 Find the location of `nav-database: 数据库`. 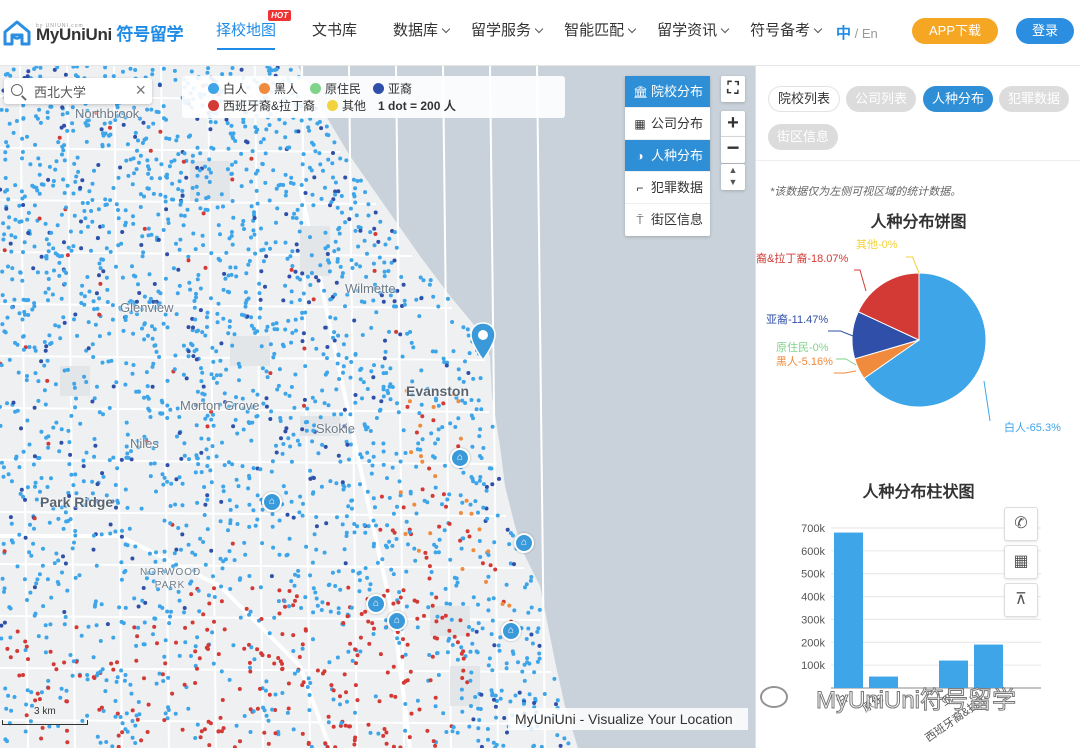

nav-database: 数据库 is located at coordinates (421, 33).